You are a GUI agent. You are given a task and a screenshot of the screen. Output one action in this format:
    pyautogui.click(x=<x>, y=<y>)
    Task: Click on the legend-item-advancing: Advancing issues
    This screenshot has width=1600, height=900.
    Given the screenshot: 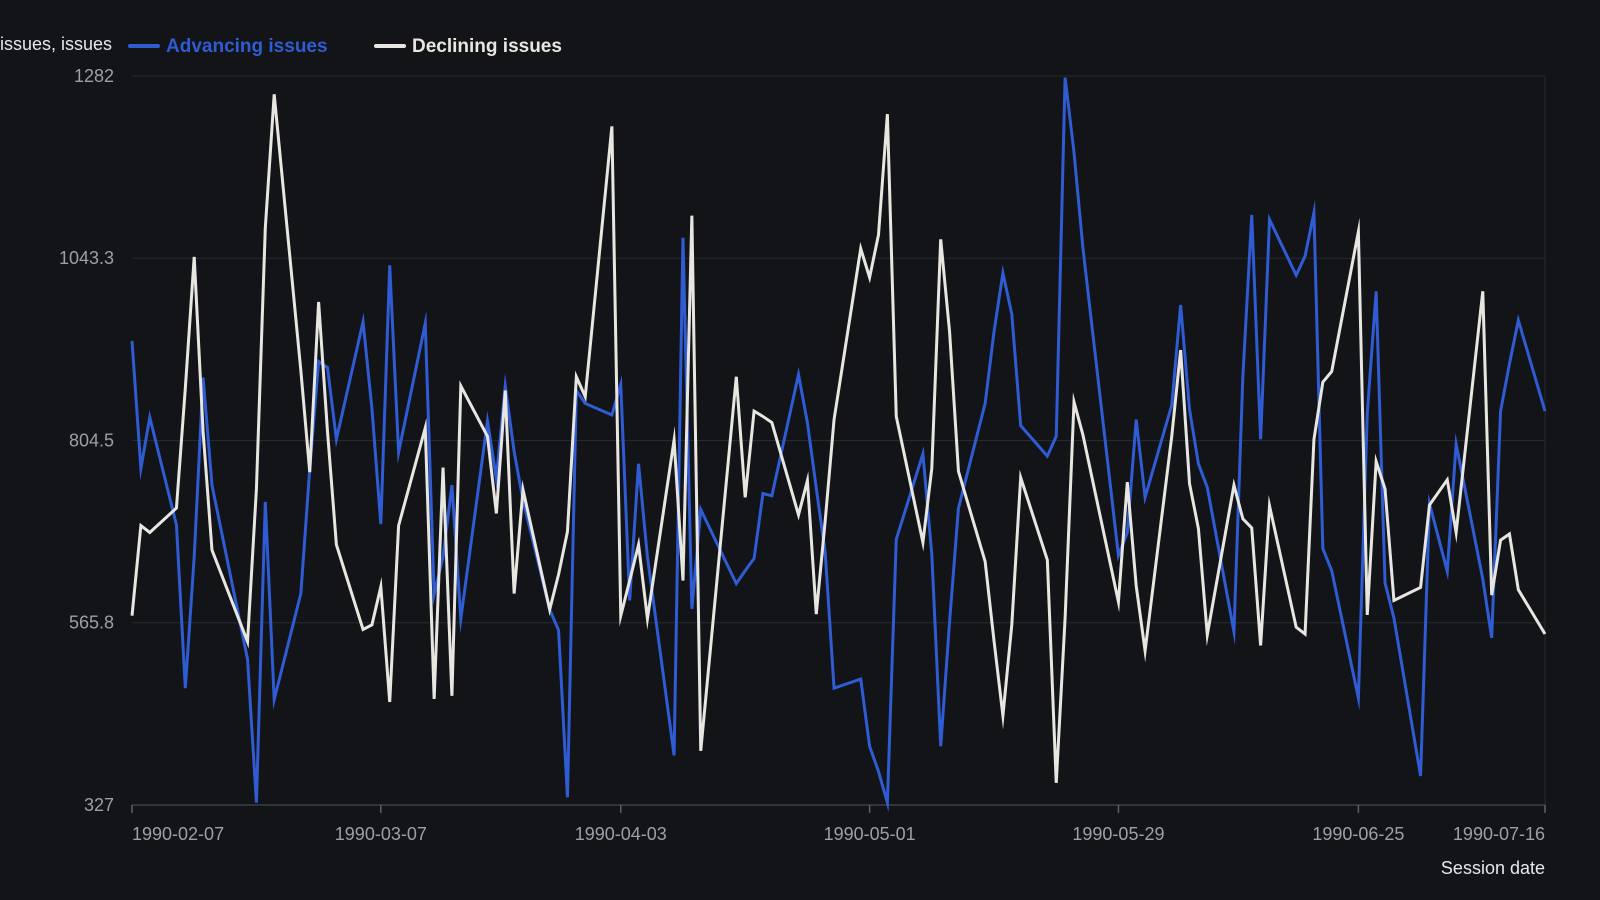 What is the action you would take?
    pyautogui.click(x=228, y=46)
    